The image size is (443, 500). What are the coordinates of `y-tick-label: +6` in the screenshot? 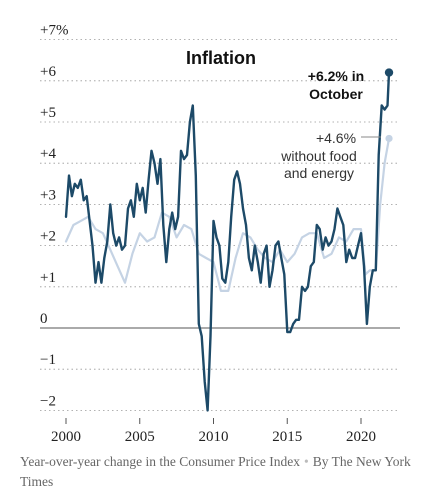 It's located at (48, 72).